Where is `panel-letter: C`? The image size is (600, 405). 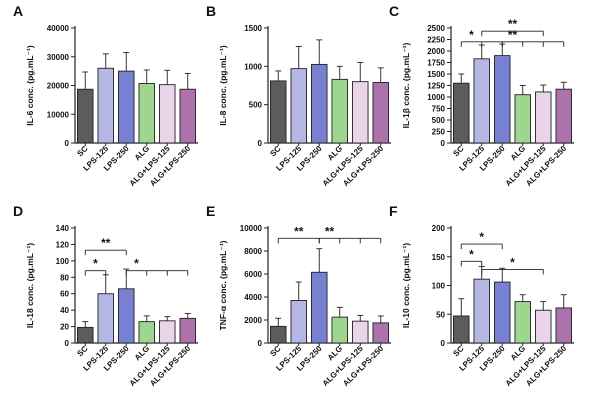
panel-letter: C is located at coordinates (394, 11).